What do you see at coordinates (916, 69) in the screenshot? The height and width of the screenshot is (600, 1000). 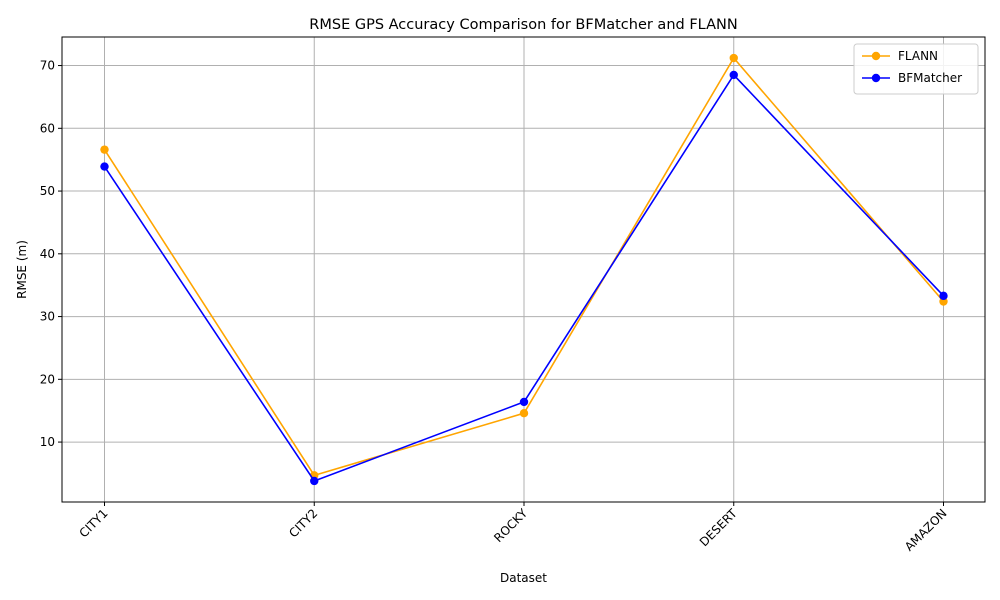 I see `legend: FLANN BFMatcher` at bounding box center [916, 69].